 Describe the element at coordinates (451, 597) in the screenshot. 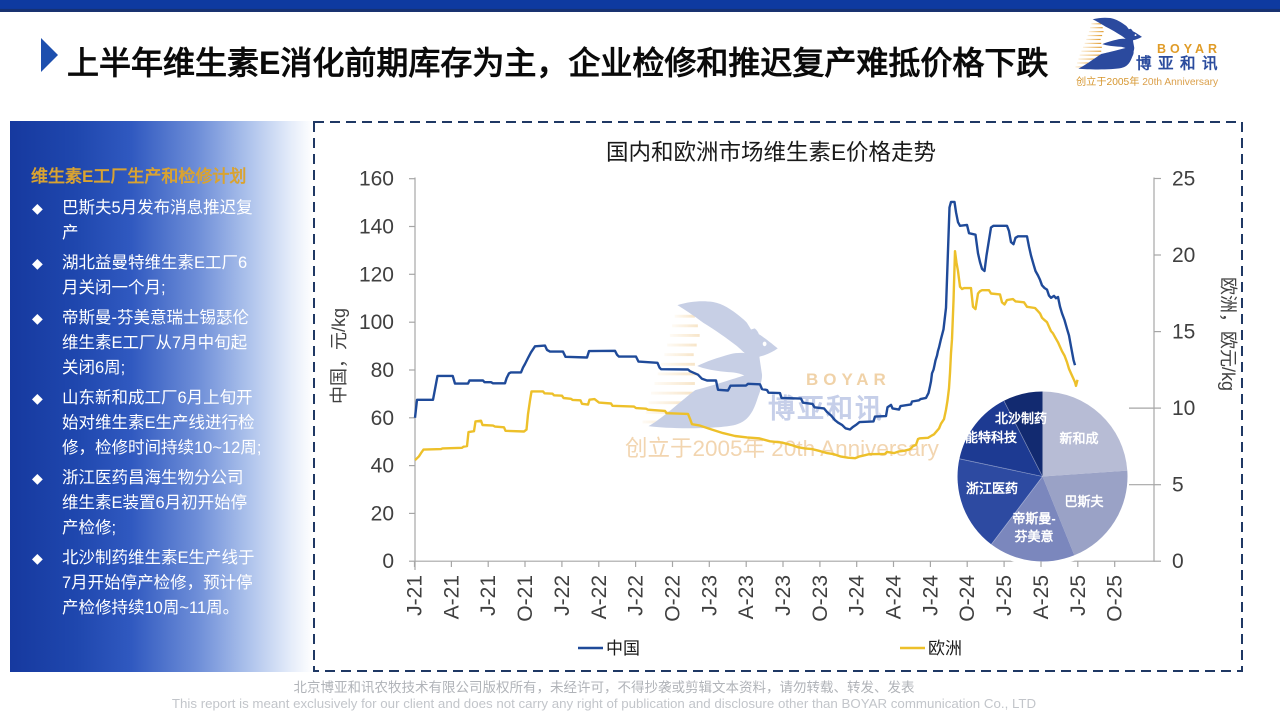

I see `svg-text: A-21` at that location.